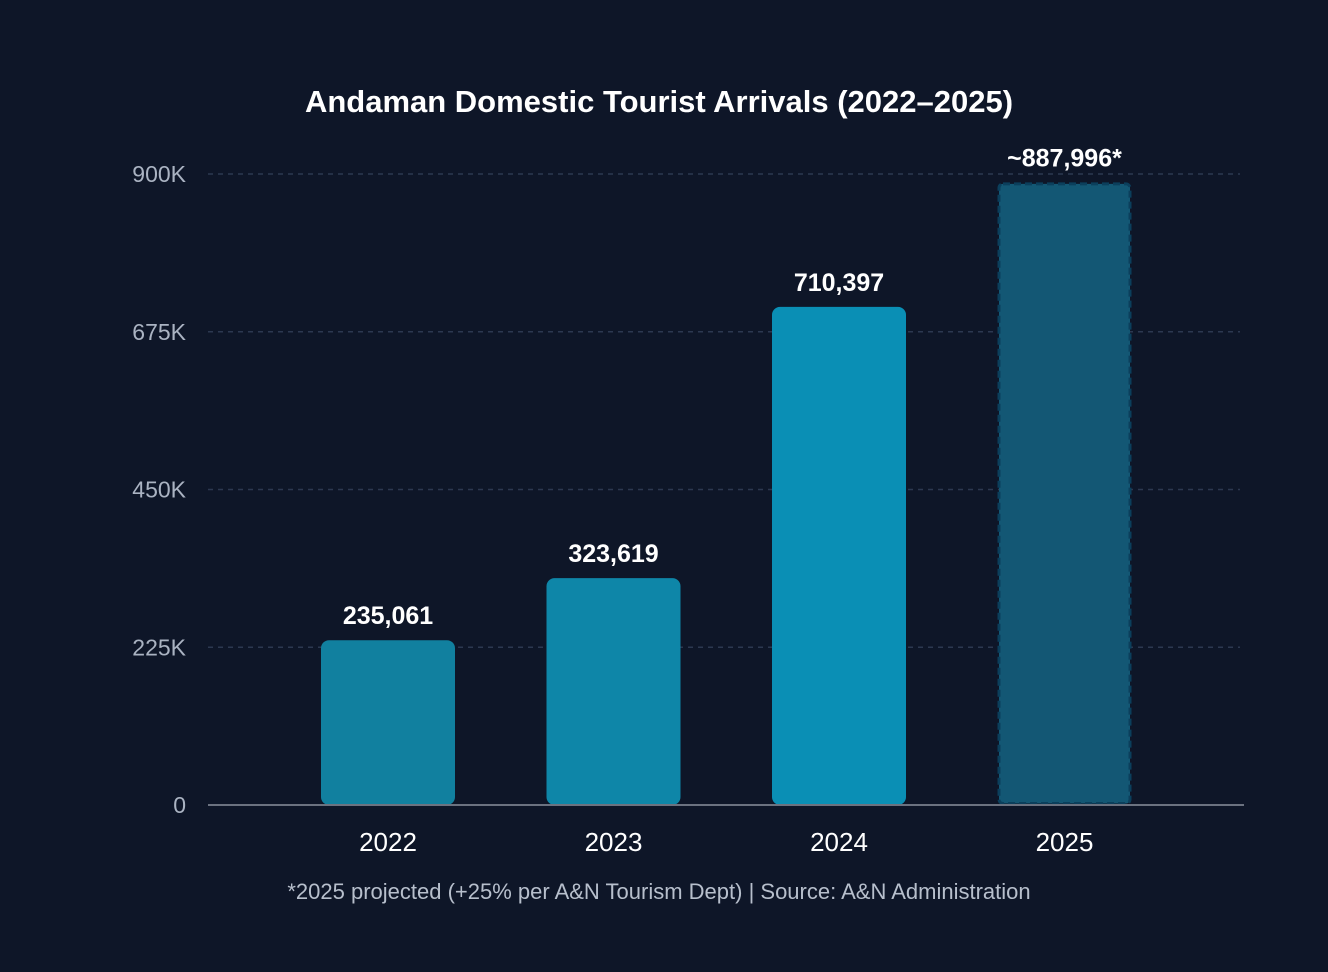 The width and height of the screenshot is (1328, 972). Describe the element at coordinates (388, 616) in the screenshot. I see `value-label-2022: 235,061` at that location.